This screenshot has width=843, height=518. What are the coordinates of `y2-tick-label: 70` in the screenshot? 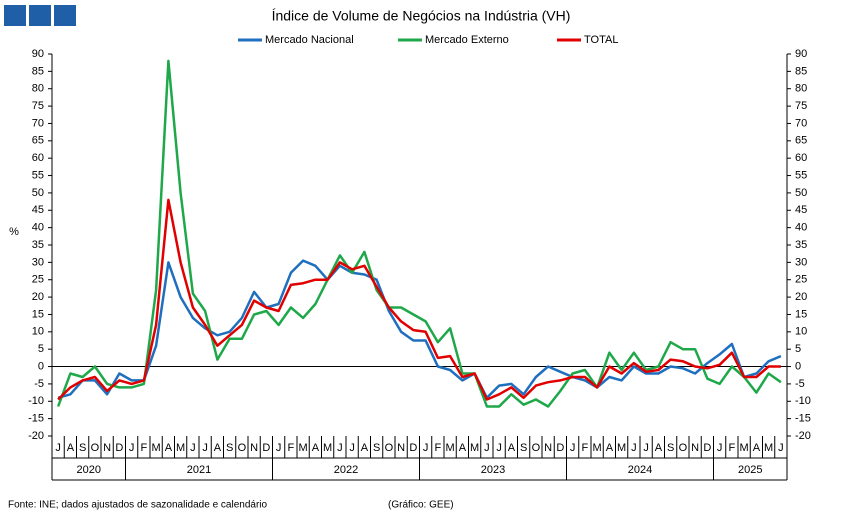 It's located at (801, 123).